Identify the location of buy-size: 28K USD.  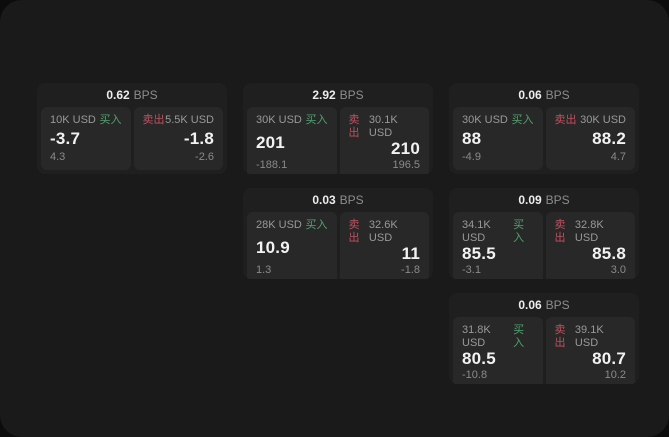
(279, 225).